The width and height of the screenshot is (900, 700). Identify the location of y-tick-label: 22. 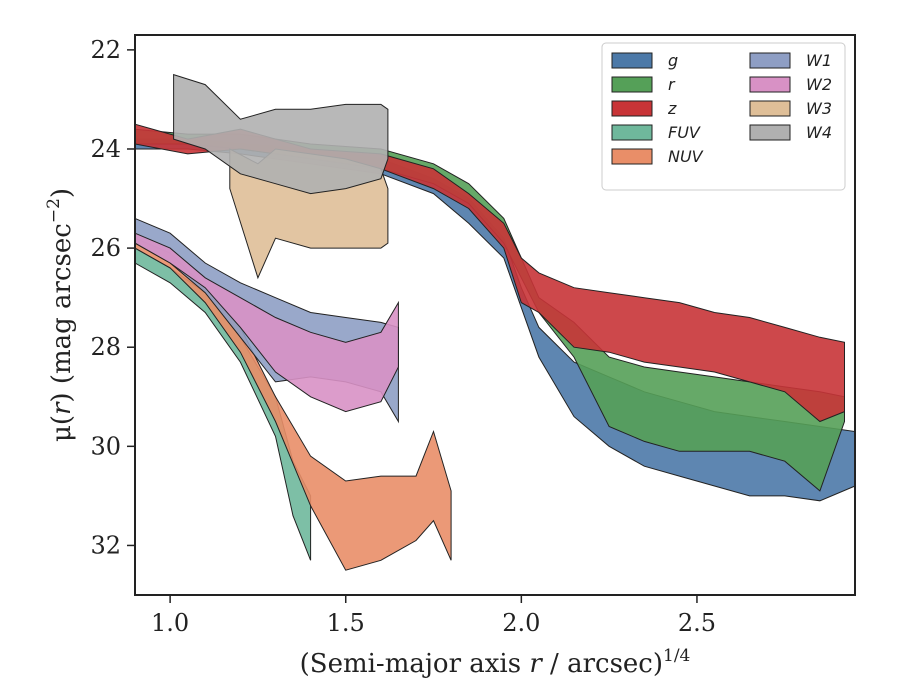
(105, 50).